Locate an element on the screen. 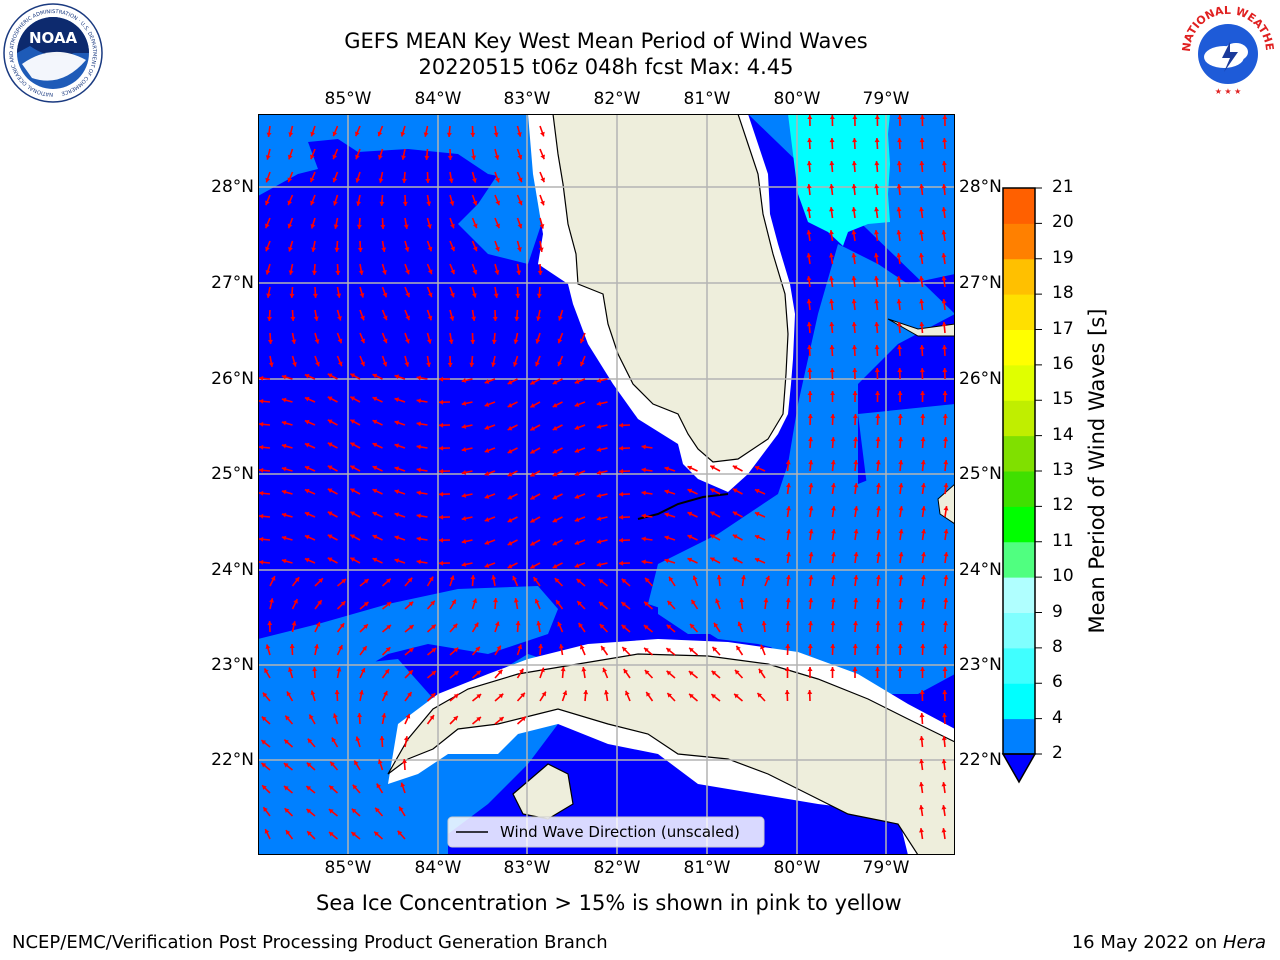  lat-label-right: 25°N is located at coordinates (980, 474).